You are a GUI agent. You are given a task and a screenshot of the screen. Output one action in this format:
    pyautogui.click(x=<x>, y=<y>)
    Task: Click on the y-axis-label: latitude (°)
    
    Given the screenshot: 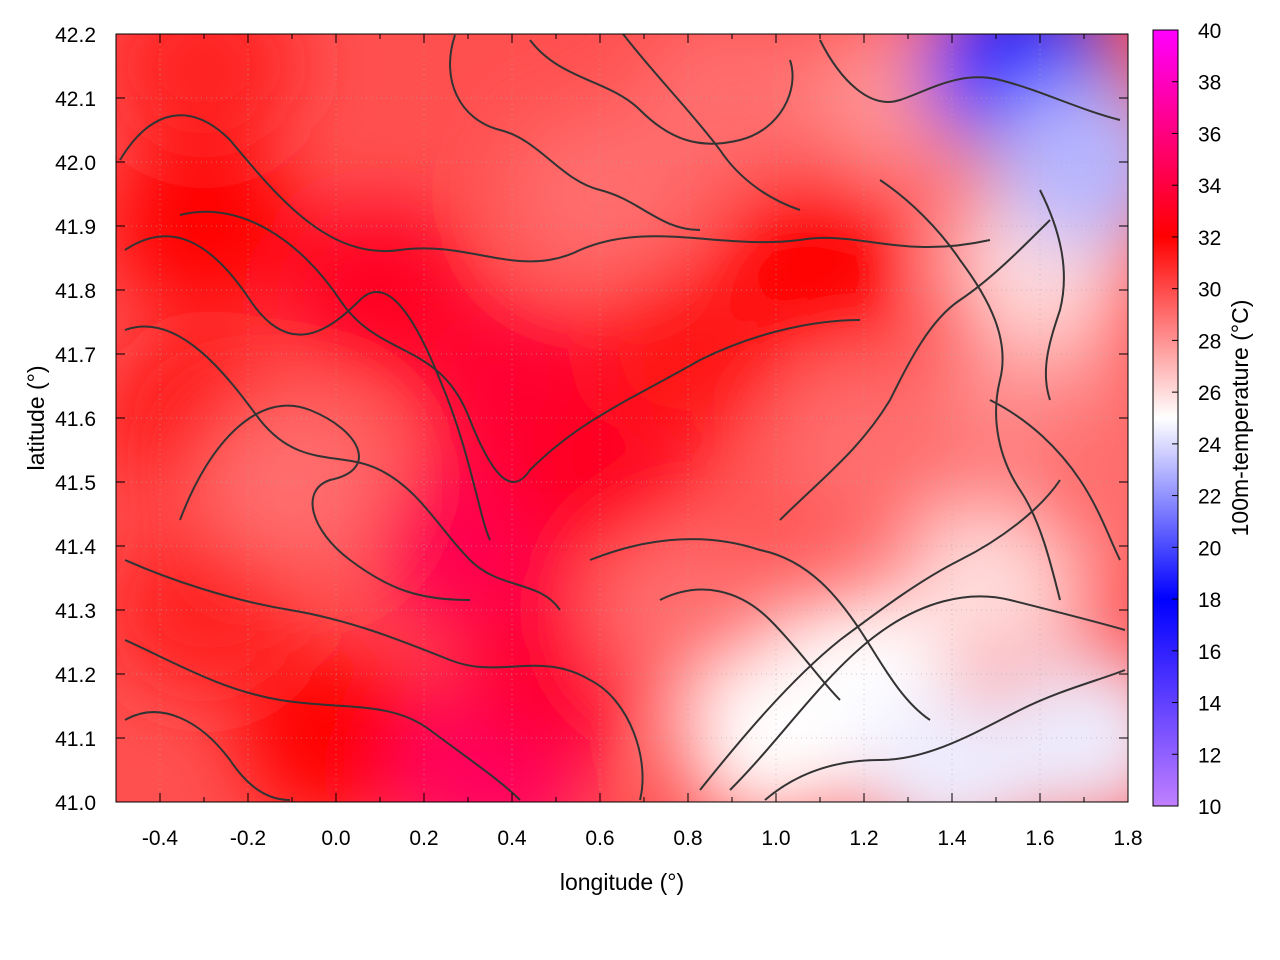 What is the action you would take?
    pyautogui.click(x=36, y=417)
    